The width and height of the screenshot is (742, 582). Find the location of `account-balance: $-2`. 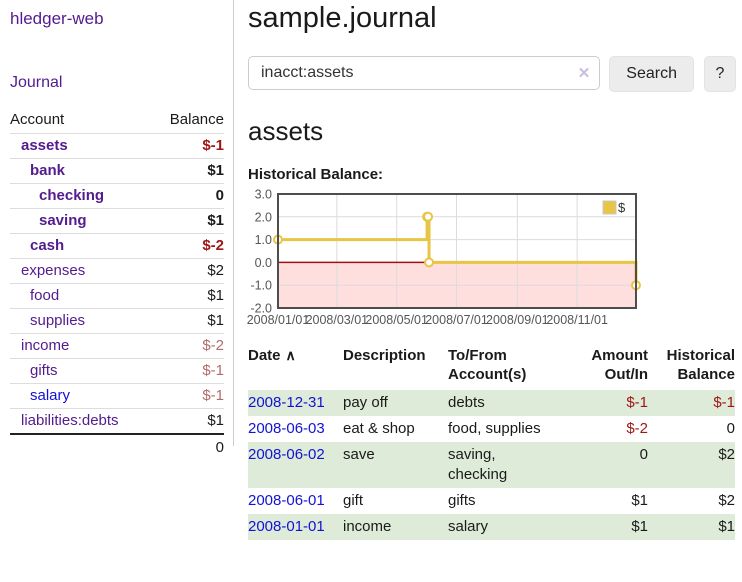

account-balance: $-2 is located at coordinates (188, 246).